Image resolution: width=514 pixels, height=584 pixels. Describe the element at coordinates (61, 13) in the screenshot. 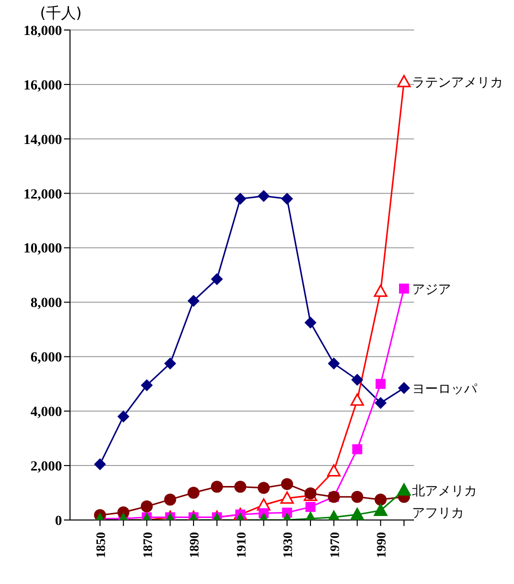

I see `y-axis-title: (千人)` at that location.